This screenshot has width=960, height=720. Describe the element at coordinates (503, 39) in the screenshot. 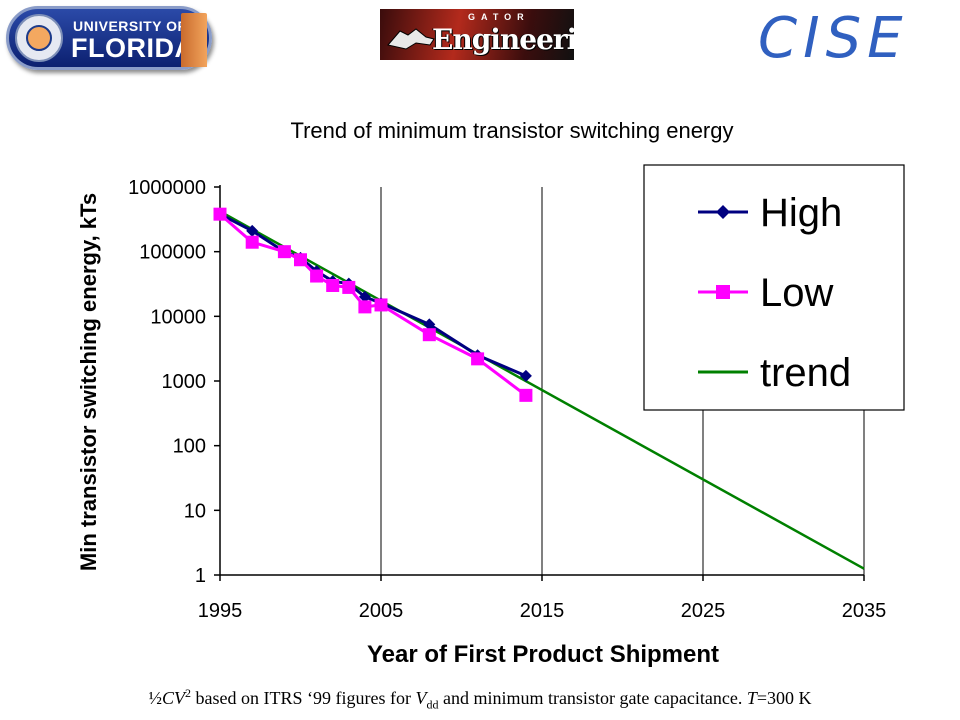

I see `gator-logo-title: Engineering` at that location.